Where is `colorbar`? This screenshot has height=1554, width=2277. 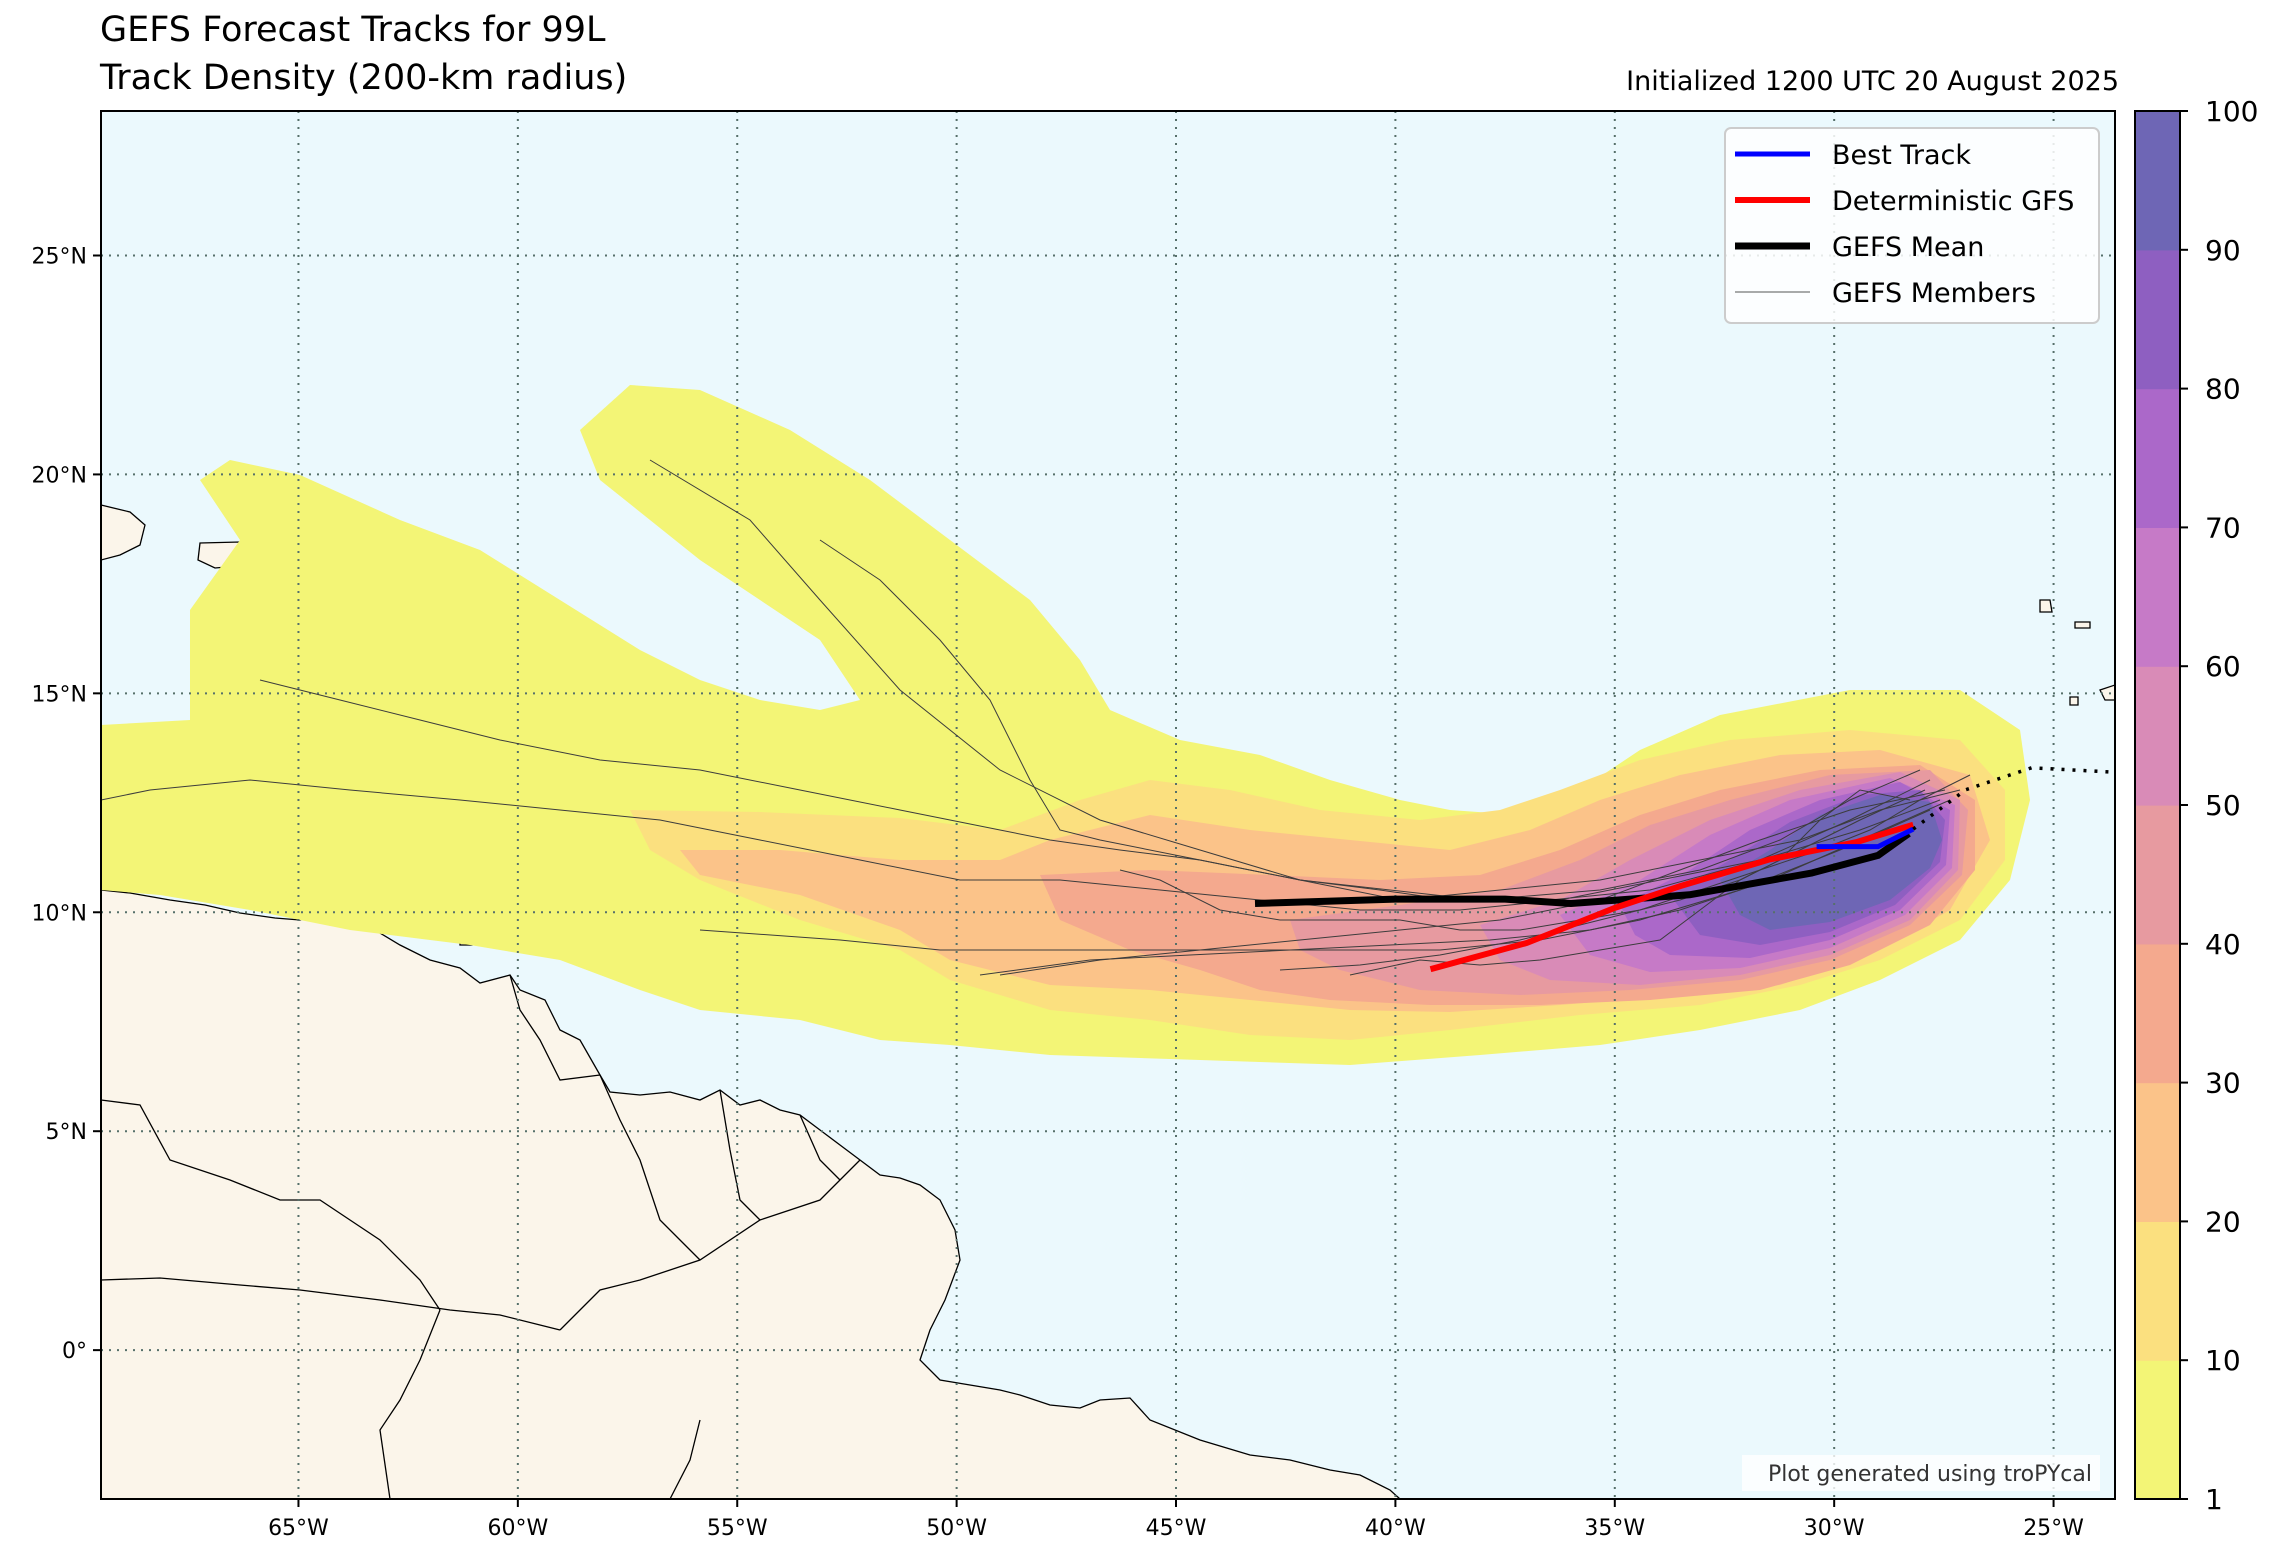
colorbar is located at coordinates (2157, 805).